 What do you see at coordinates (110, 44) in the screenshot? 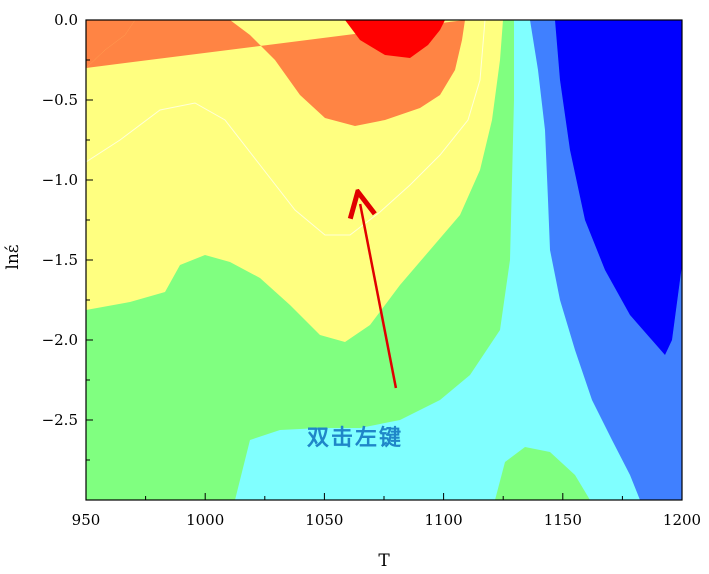
I see `region-level-1-white-gap` at bounding box center [110, 44].